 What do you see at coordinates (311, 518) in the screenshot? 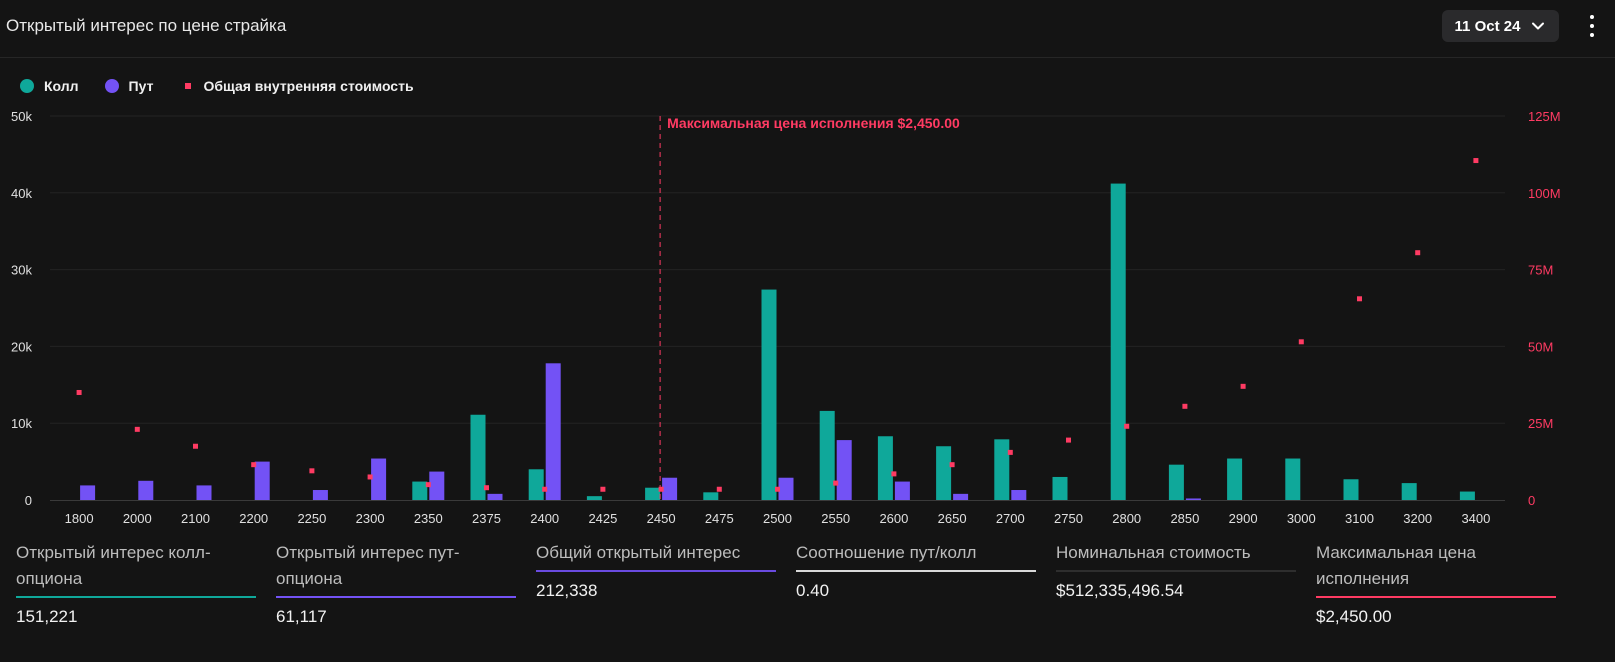
I see `x-tick-label: 2250` at bounding box center [311, 518].